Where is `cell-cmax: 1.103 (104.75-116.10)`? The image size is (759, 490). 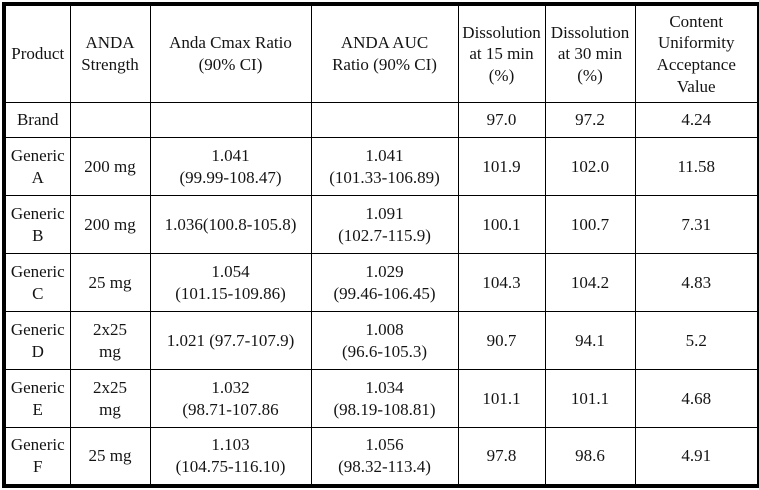 cell-cmax: 1.103 (104.75-116.10) is located at coordinates (230, 457).